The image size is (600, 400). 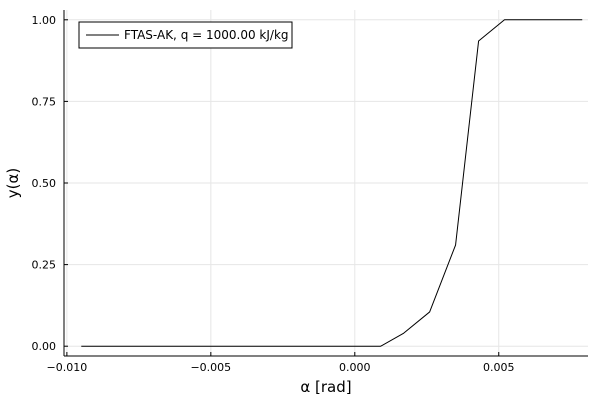 What do you see at coordinates (355, 367) in the screenshot?
I see `x-tick-label: 0.000` at bounding box center [355, 367].